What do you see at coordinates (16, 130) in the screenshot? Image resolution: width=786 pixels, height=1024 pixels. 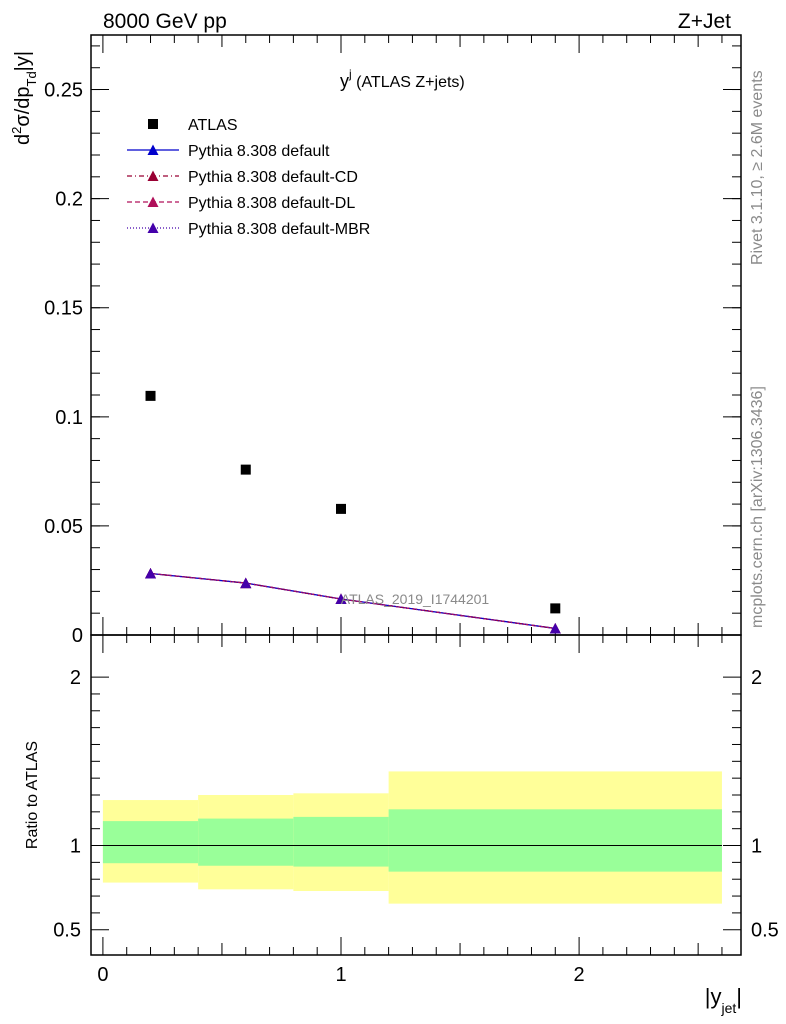 I see `main-ylabel-sup: 2` at bounding box center [16, 130].